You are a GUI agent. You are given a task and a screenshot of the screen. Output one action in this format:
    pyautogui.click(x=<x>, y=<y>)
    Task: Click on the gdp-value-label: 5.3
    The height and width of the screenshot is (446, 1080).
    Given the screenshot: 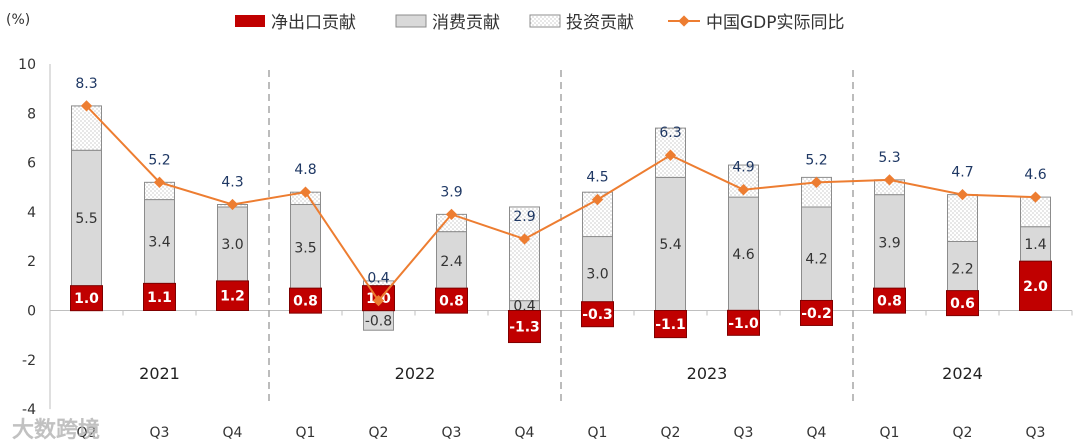 What is the action you would take?
    pyautogui.click(x=889, y=158)
    